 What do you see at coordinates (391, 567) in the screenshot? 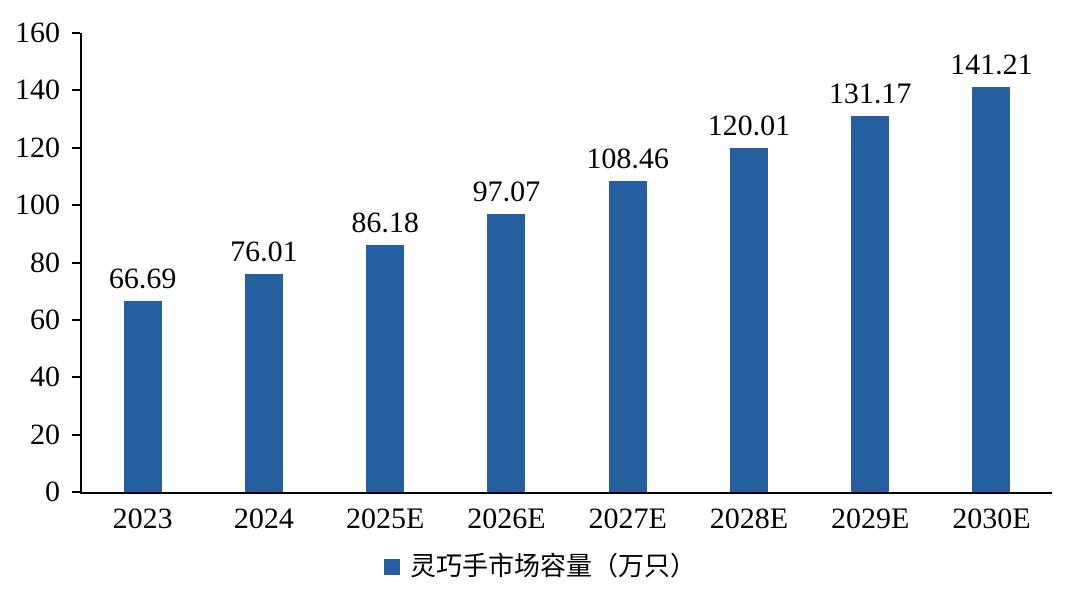
I see `legend-swatch` at bounding box center [391, 567].